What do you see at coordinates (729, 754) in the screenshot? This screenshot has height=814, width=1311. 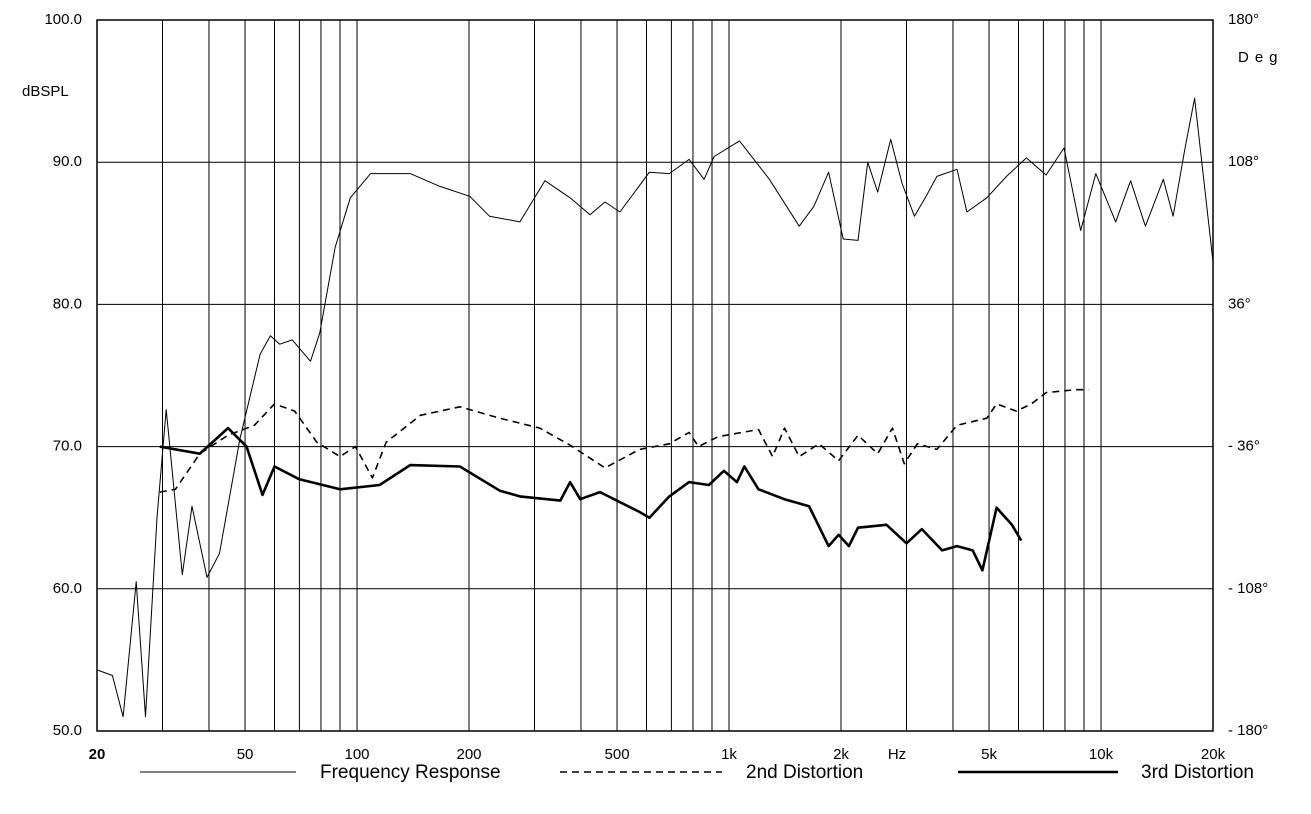 I see `x-tick-label: 1k` at bounding box center [729, 754].